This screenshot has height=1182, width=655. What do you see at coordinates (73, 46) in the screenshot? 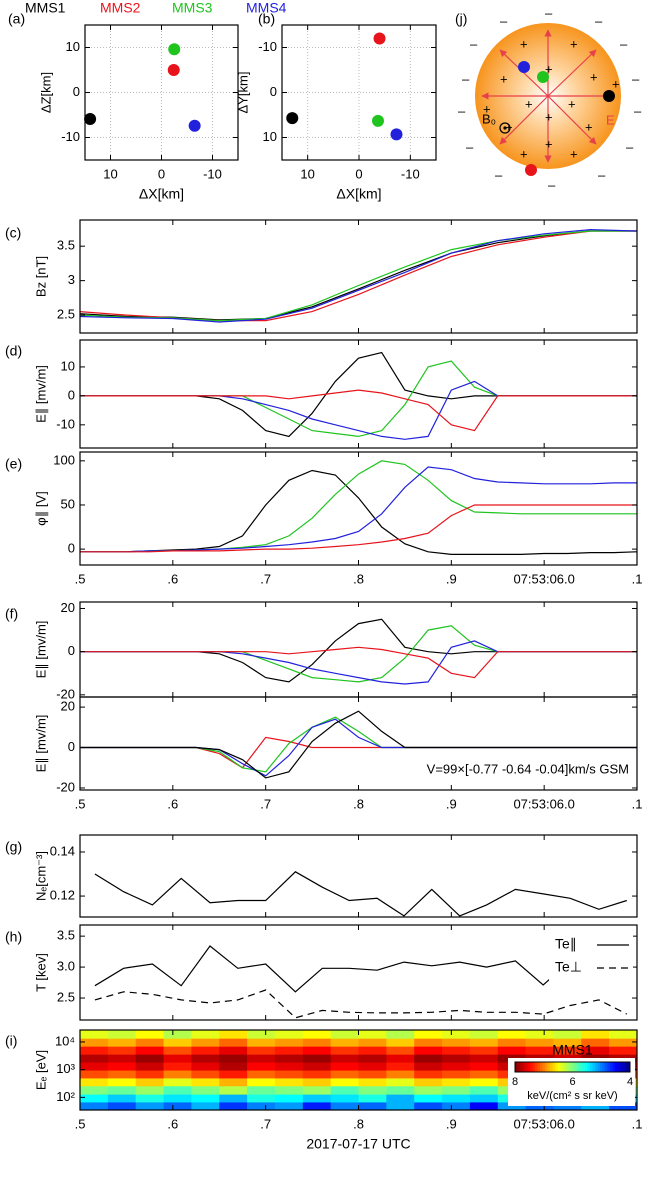
I see `y-tick-label: 10` at bounding box center [73, 46].